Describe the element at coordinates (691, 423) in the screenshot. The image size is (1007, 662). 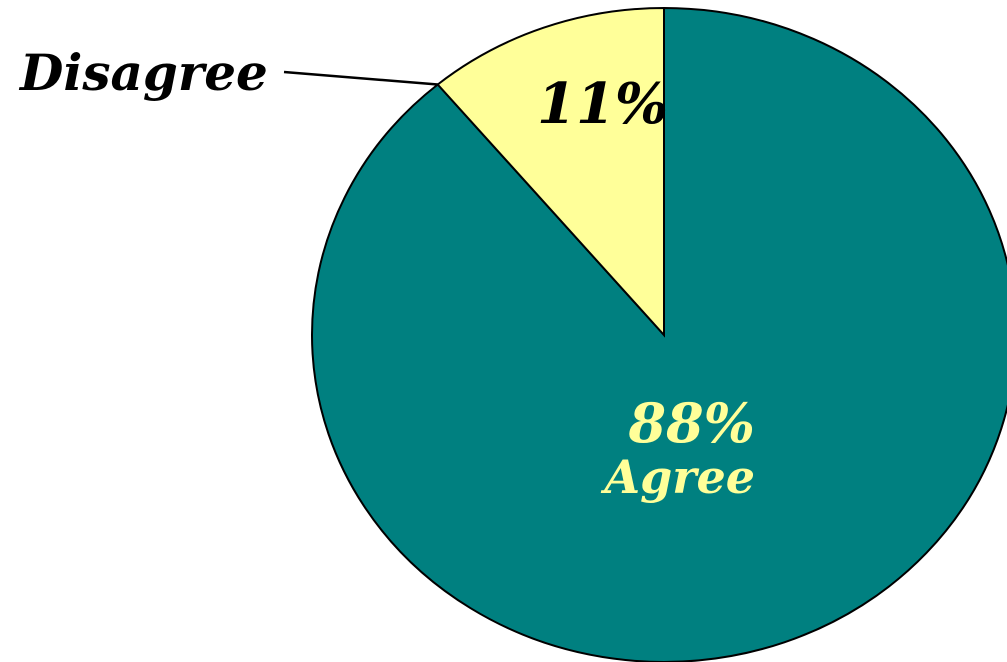
I see `agree-value-label: 88%` at that location.